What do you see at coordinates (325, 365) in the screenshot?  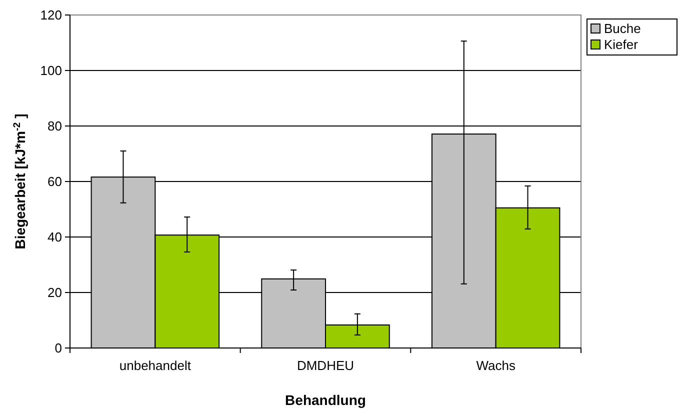 I see `x-tick-label: DMDHEU` at bounding box center [325, 365].